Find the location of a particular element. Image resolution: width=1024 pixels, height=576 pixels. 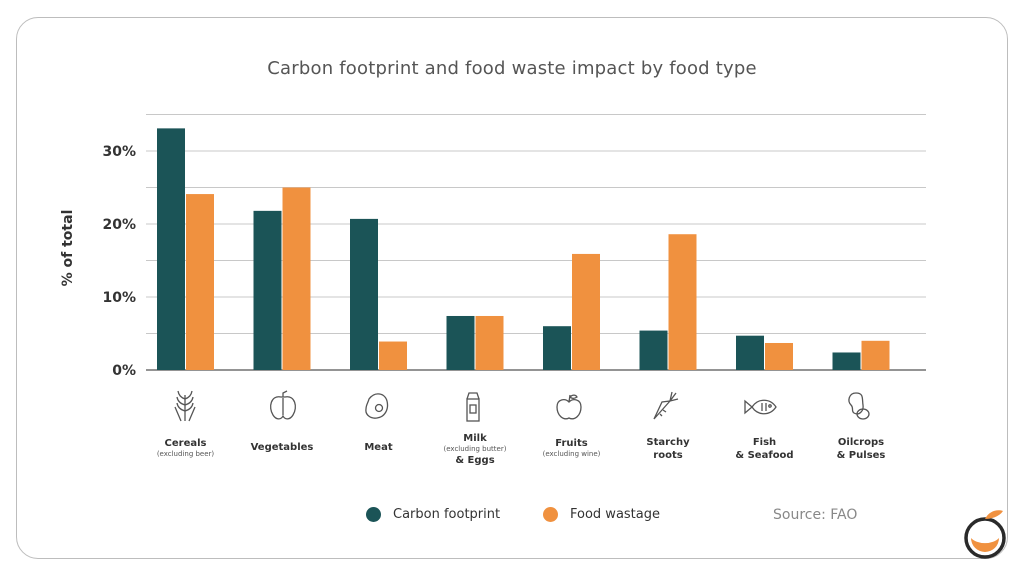

y-tick-label: 20% is located at coordinates (119, 225).